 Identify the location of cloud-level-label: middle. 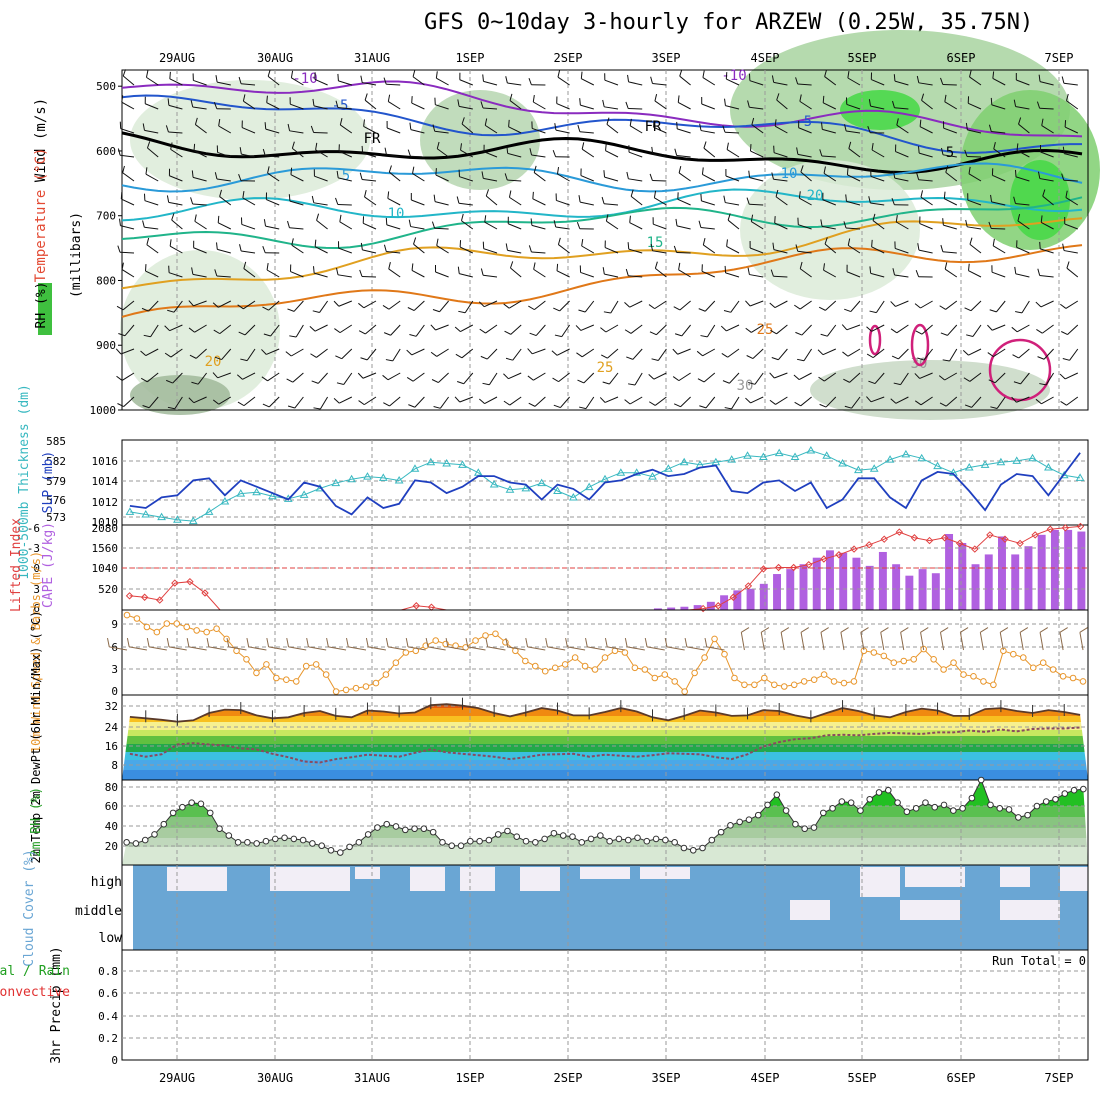
(98, 911).